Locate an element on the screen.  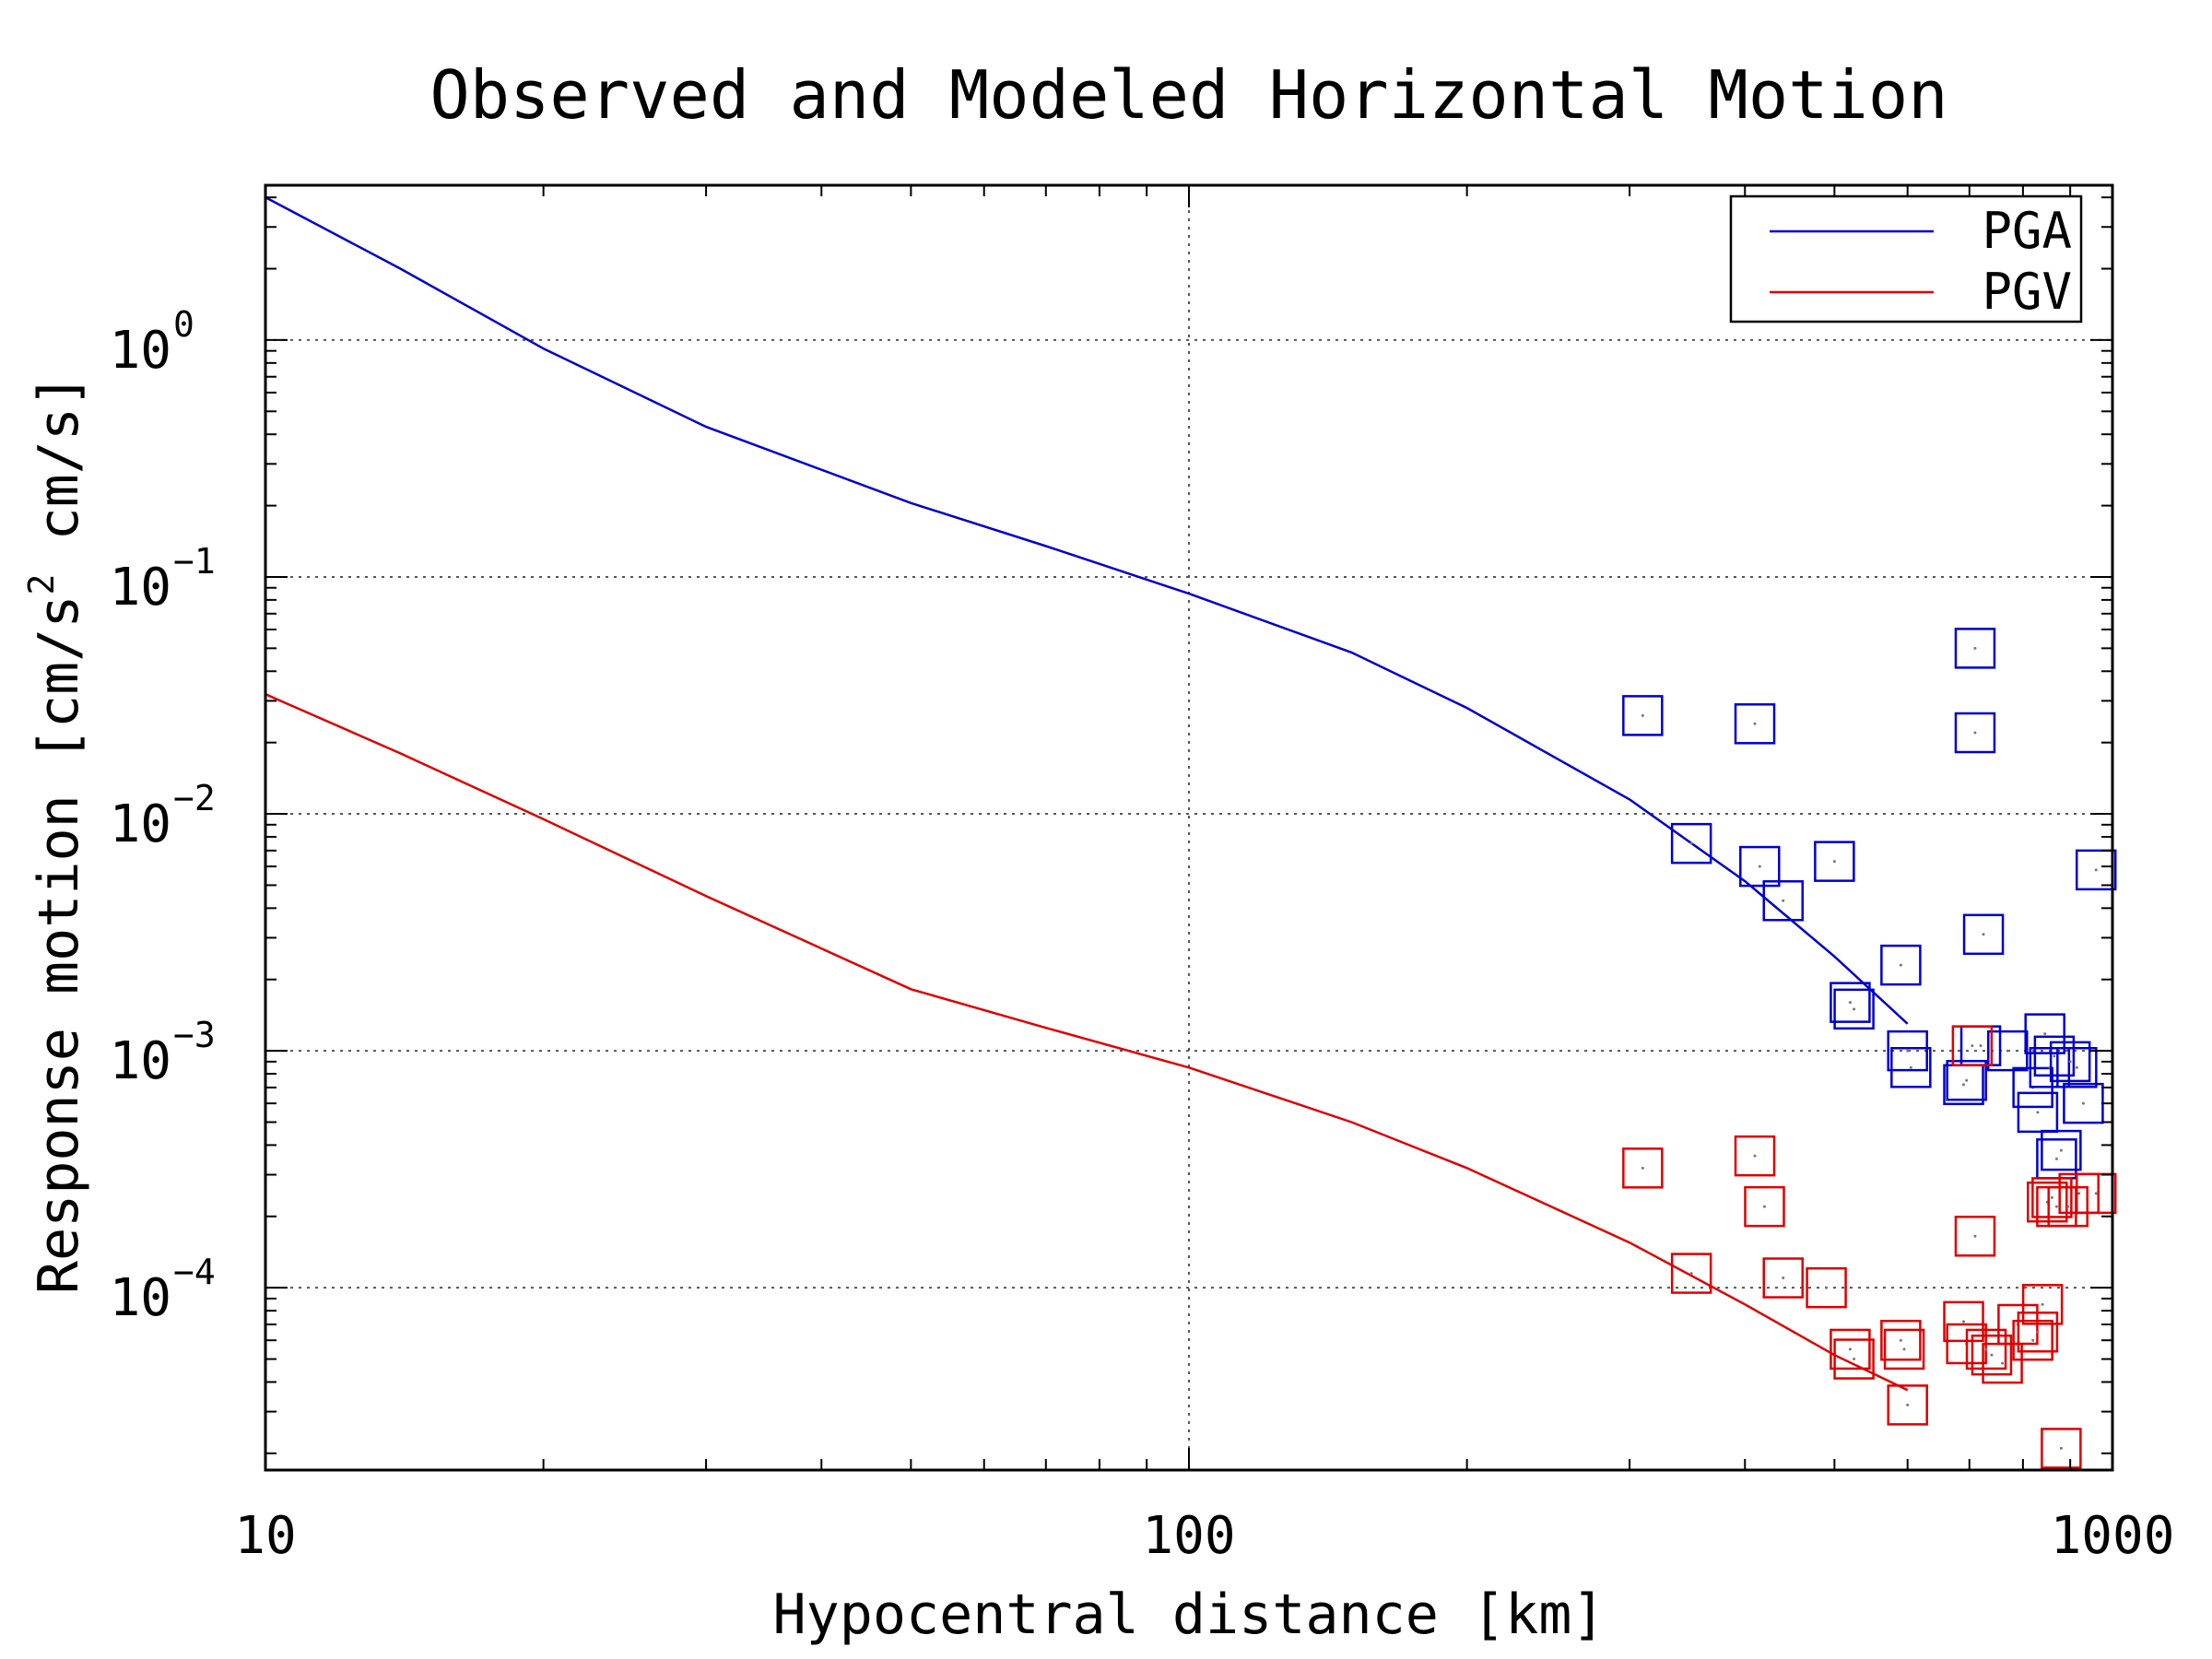
observations is located at coordinates (1869, 1048).